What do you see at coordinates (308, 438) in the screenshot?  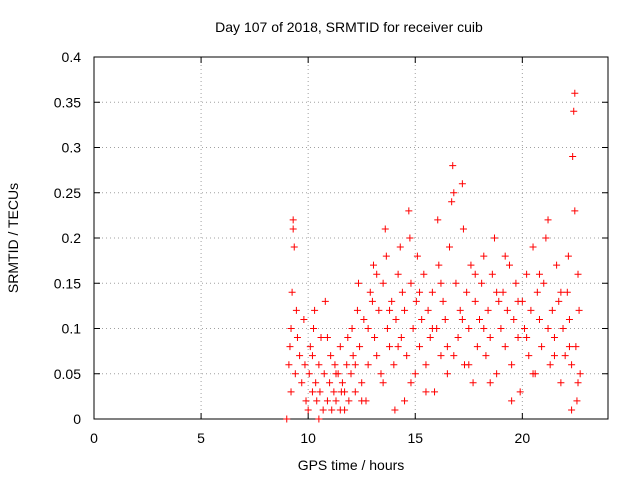 I see `x-tick-label: 10` at bounding box center [308, 438].